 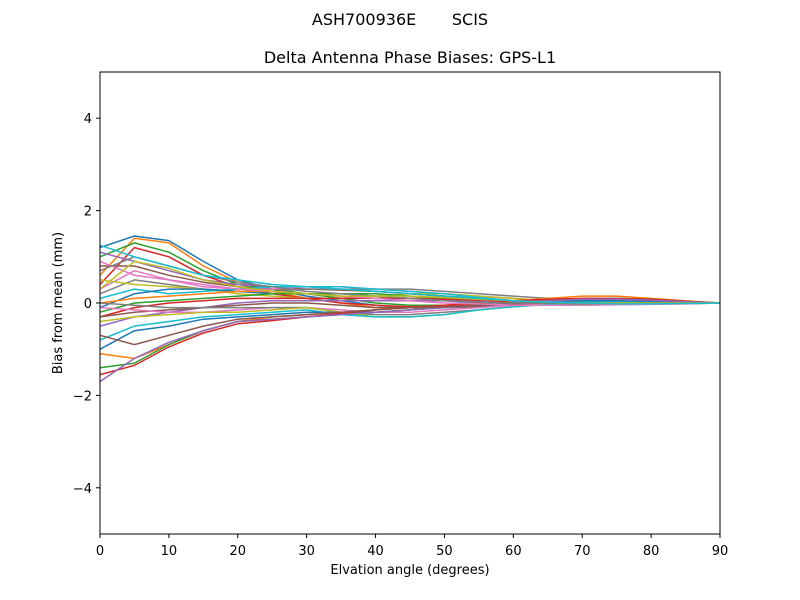 What do you see at coordinates (364, 19) in the screenshot?
I see `suptitle-antenna: ASH700936E` at bounding box center [364, 19].